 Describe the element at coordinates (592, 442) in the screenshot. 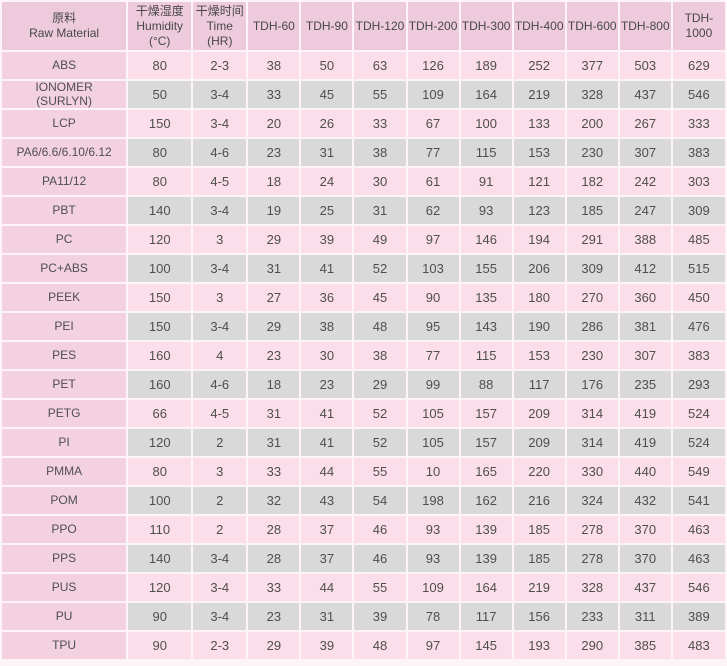

I see `value-cell: 314` at that location.